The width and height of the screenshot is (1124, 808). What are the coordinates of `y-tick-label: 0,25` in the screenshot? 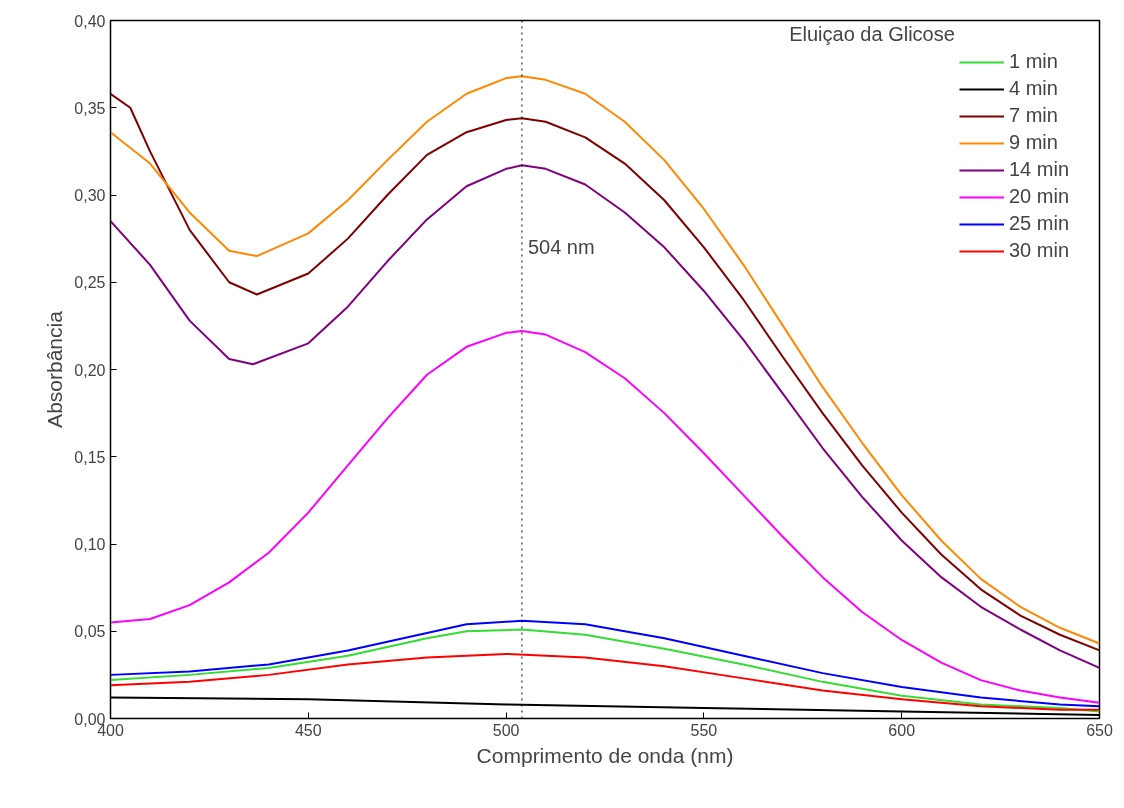 It's located at (90, 283).